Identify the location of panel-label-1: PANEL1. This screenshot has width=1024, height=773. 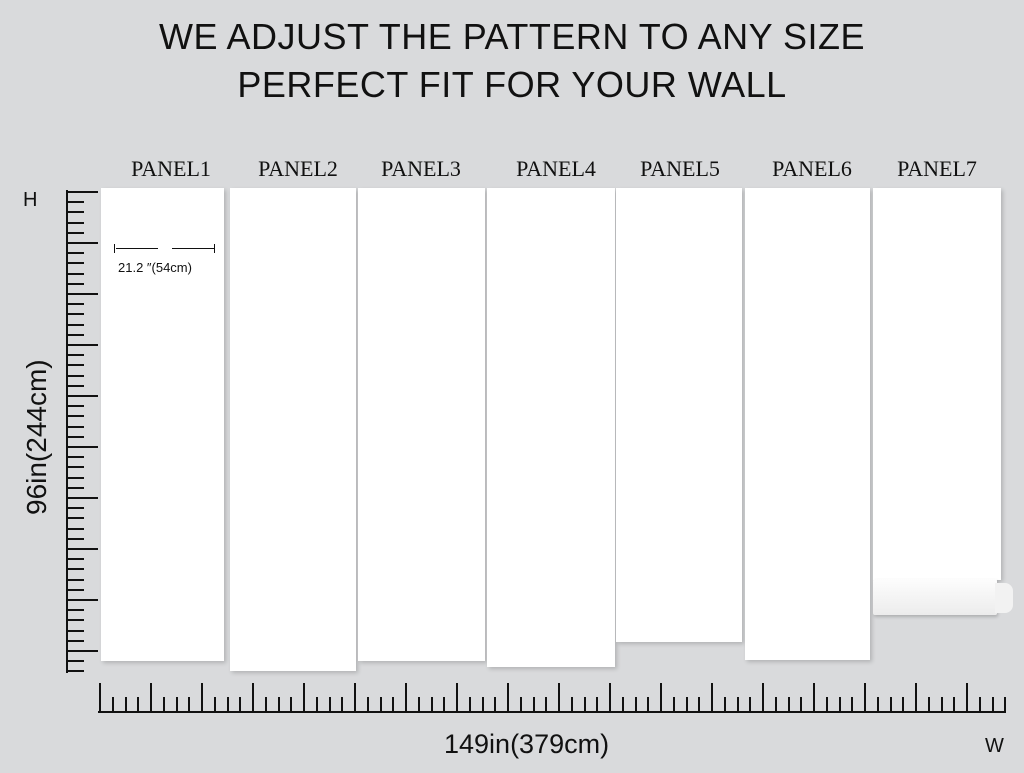
(171, 168).